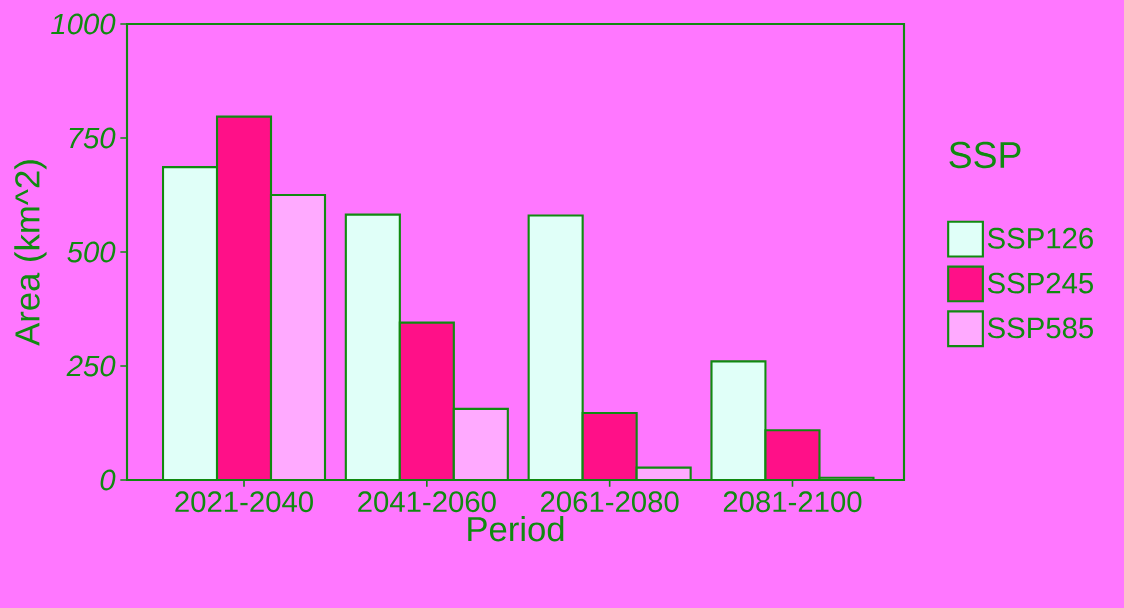  What do you see at coordinates (985, 155) in the screenshot?
I see `legend-title: SSP` at bounding box center [985, 155].